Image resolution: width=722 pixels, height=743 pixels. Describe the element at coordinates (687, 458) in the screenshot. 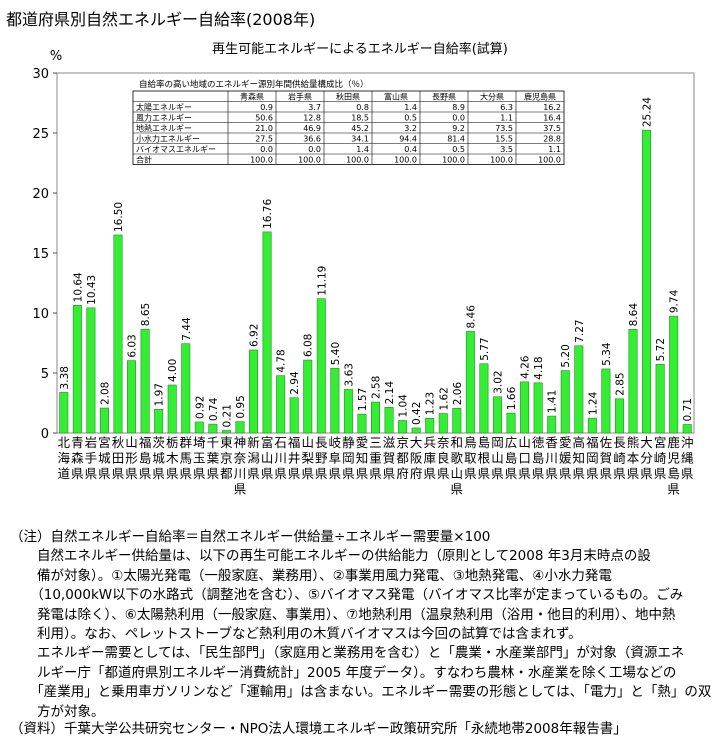

I see `x-tick-label-46: 沖縄県` at that location.